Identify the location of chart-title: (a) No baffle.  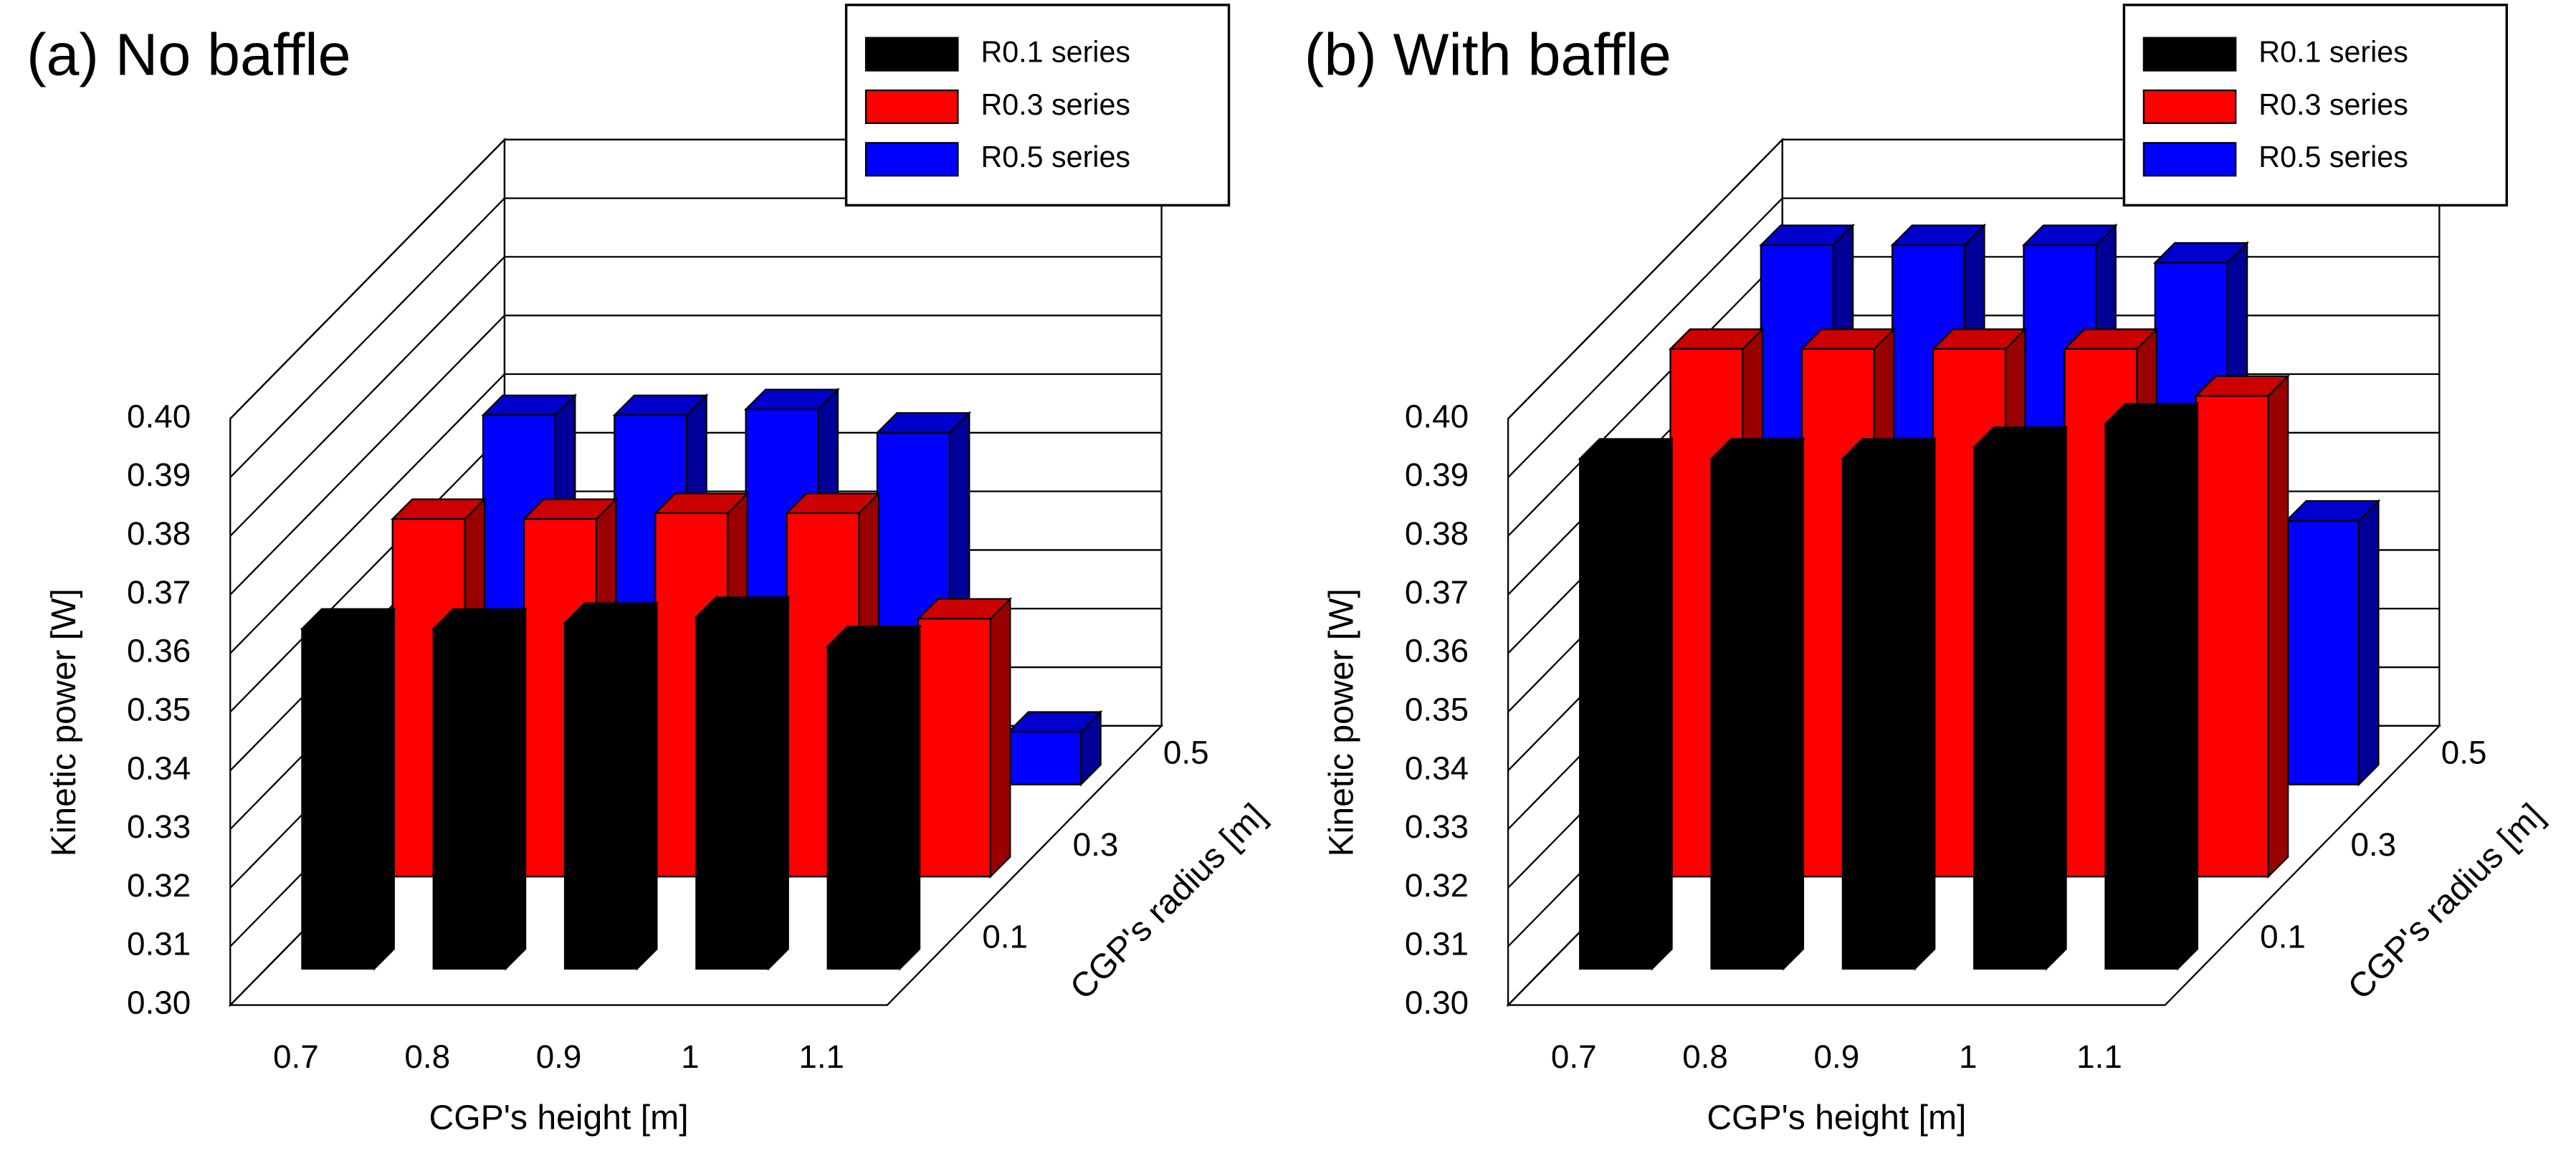
(188, 54).